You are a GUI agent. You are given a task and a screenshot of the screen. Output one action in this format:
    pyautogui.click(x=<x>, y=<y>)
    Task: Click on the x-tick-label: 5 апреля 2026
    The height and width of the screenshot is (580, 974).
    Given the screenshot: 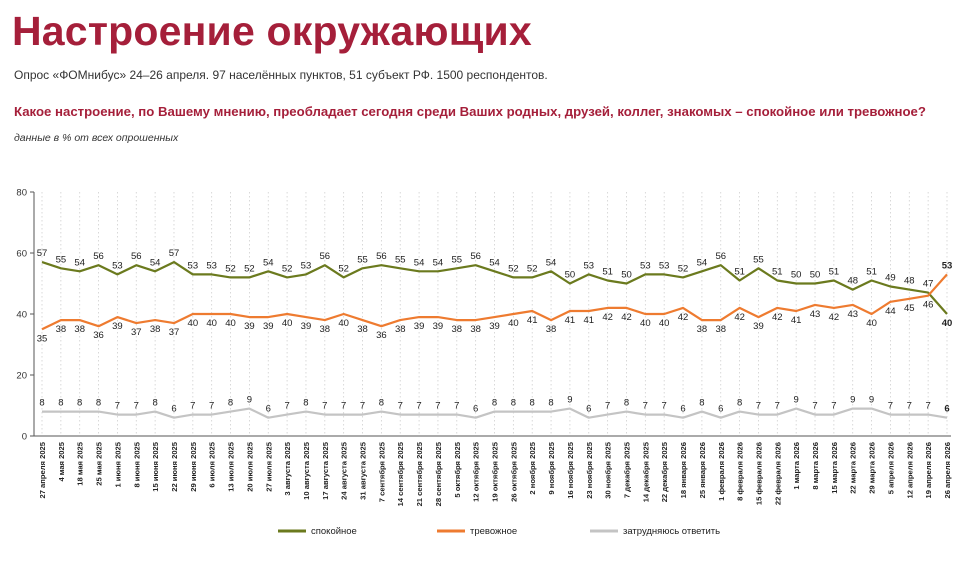 What is the action you would take?
    pyautogui.click(x=890, y=468)
    